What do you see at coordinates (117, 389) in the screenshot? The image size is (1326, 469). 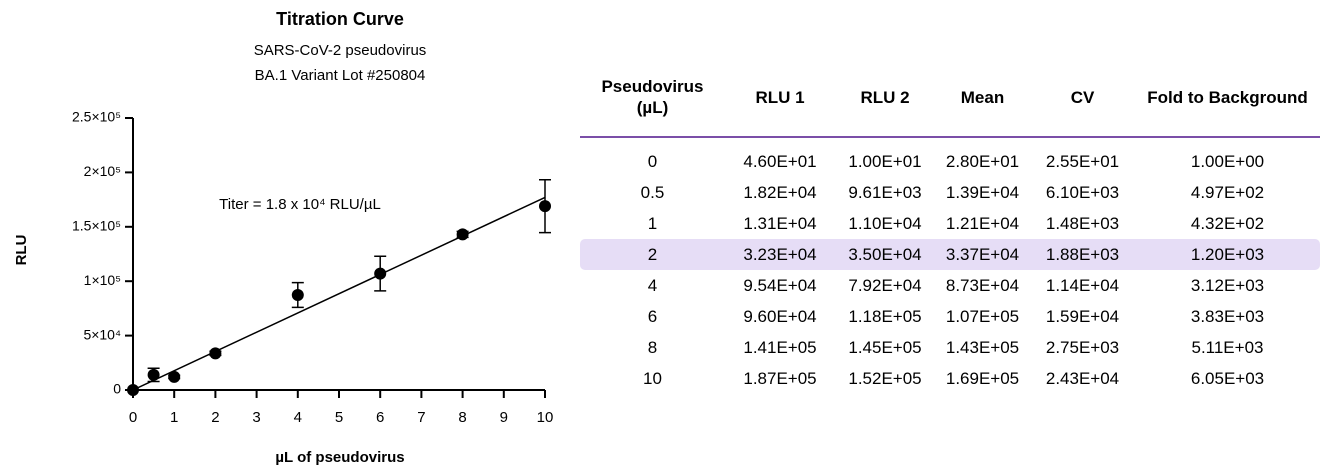 I see `y-tick-label: 0` at bounding box center [117, 389].